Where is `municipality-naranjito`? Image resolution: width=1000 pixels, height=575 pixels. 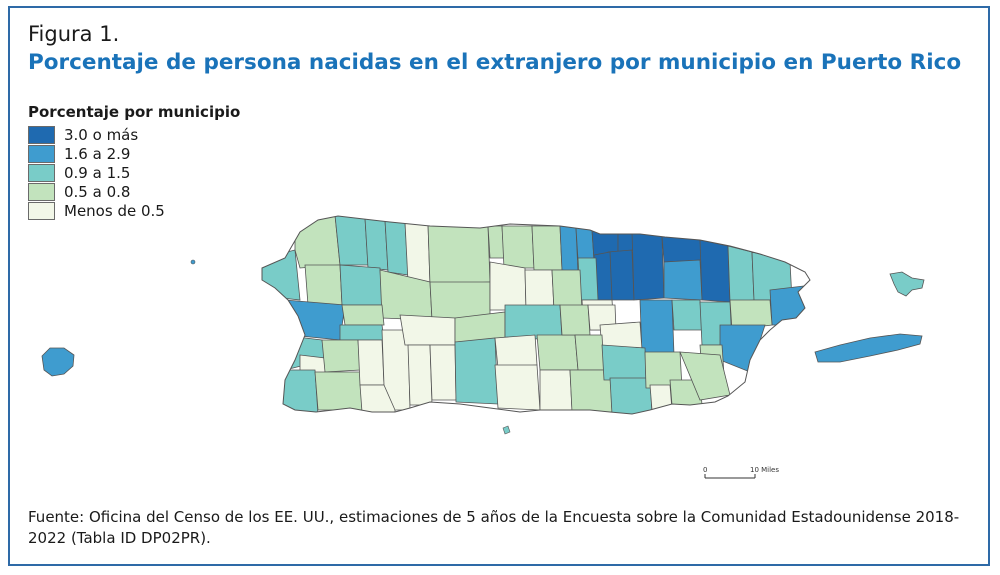
municipality-naranjito is located at coordinates (567, 290).